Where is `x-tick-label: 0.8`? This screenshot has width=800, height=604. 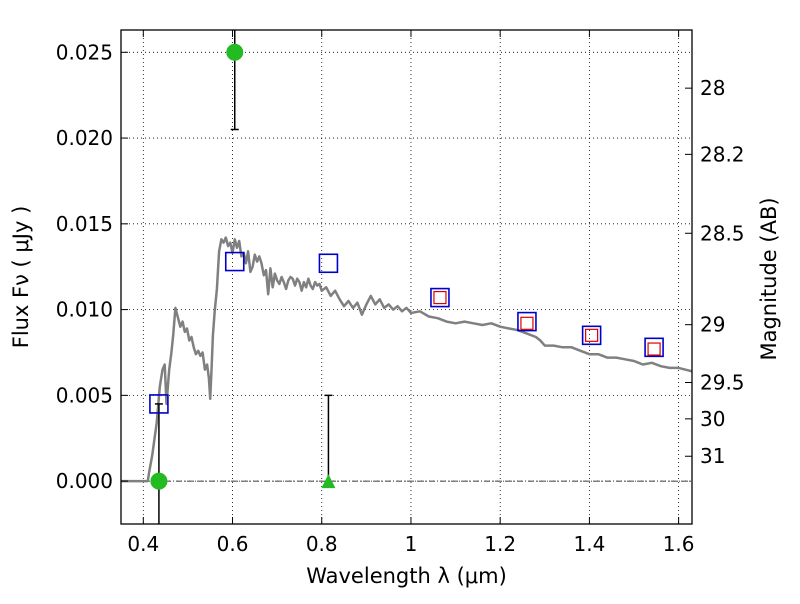
x-tick-label: 0.8 is located at coordinates (322, 544).